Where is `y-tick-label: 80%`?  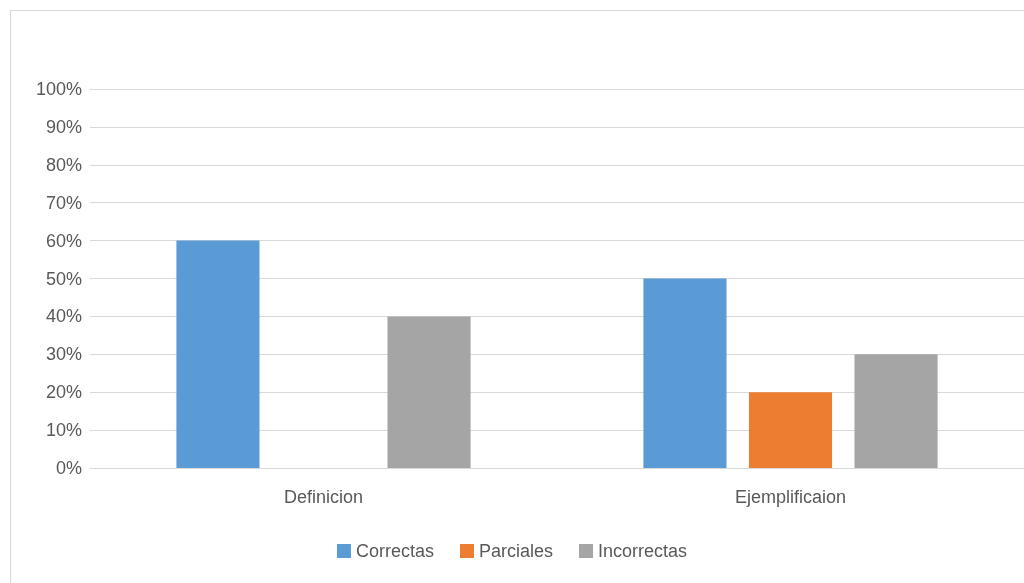
y-tick-label: 80% is located at coordinates (63, 164).